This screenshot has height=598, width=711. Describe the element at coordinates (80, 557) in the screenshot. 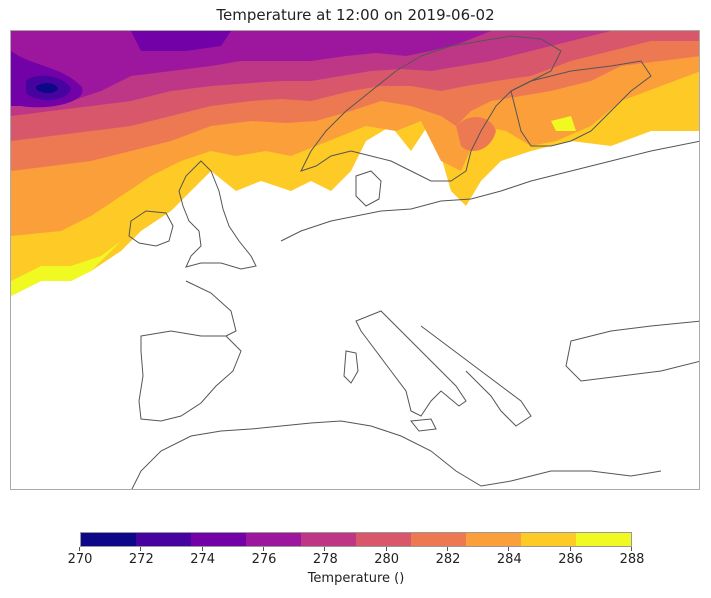

I see `colorbar-tick: 270` at that location.